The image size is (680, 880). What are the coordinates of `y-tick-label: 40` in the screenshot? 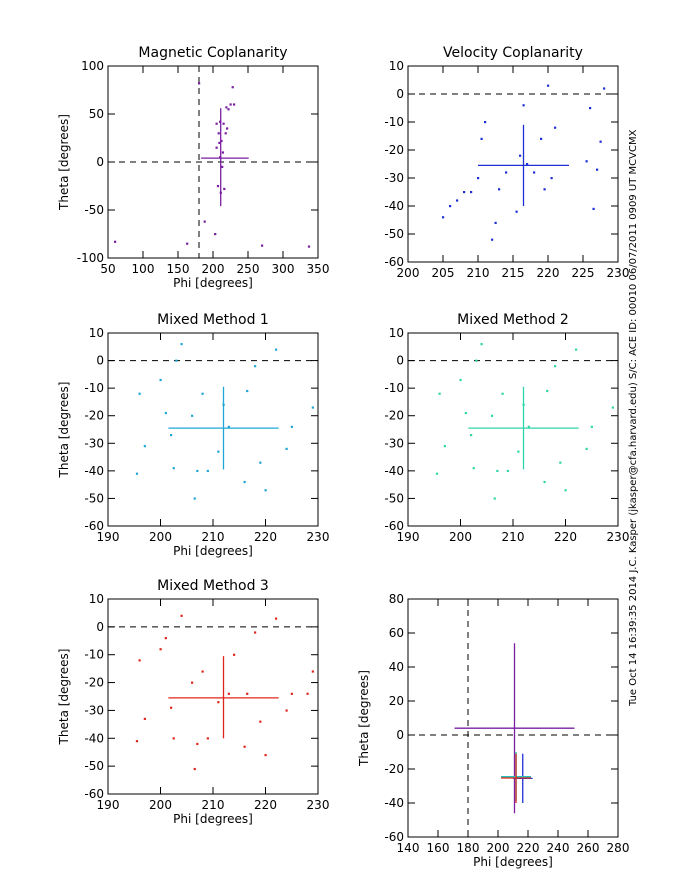 It's located at (396, 667).